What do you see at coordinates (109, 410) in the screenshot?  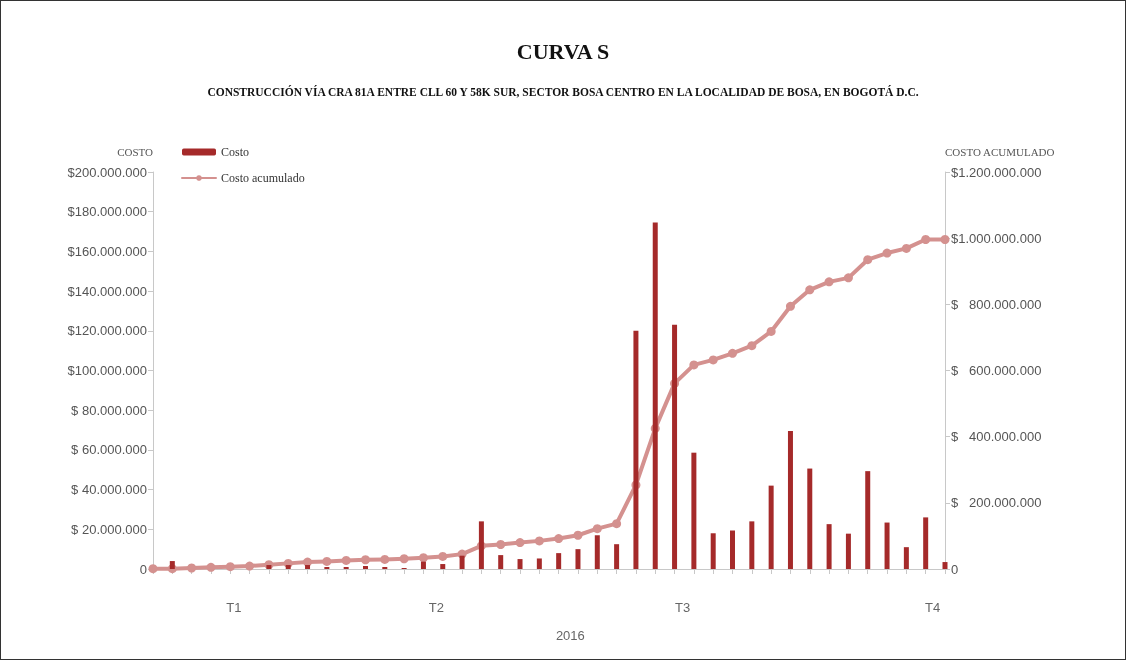 I see `y-tick-label: $ 80.000.000` at bounding box center [109, 410].